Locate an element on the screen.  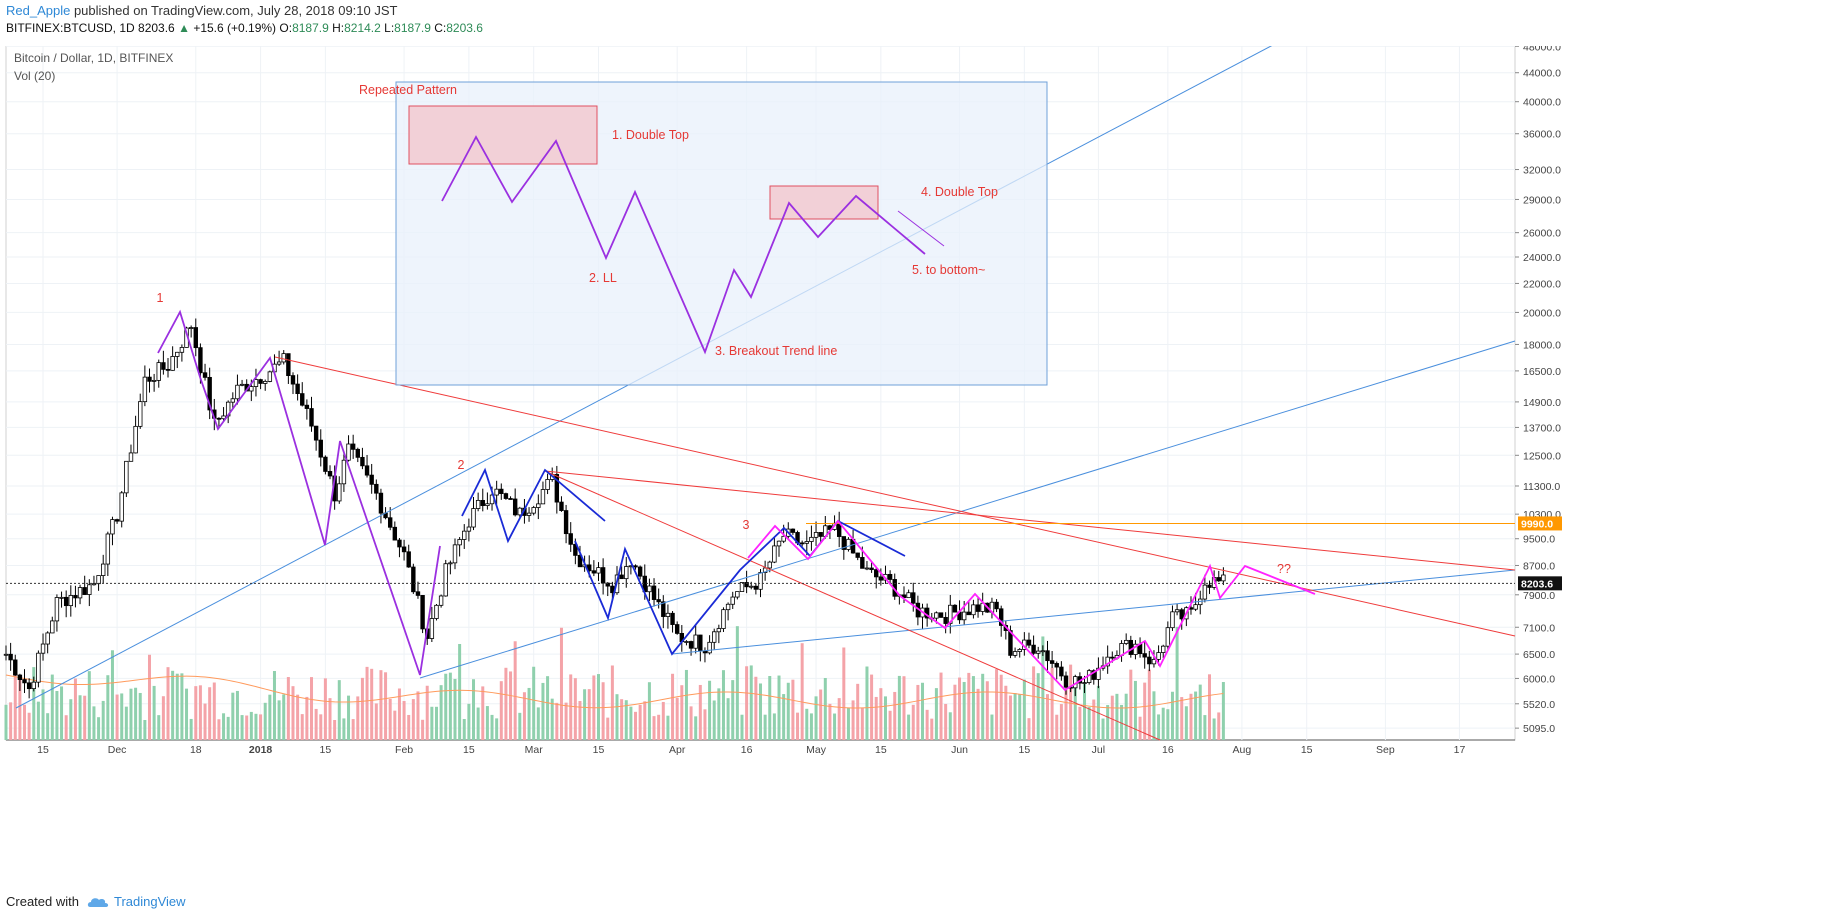
x-tick-label: Apr is located at coordinates (677, 750).